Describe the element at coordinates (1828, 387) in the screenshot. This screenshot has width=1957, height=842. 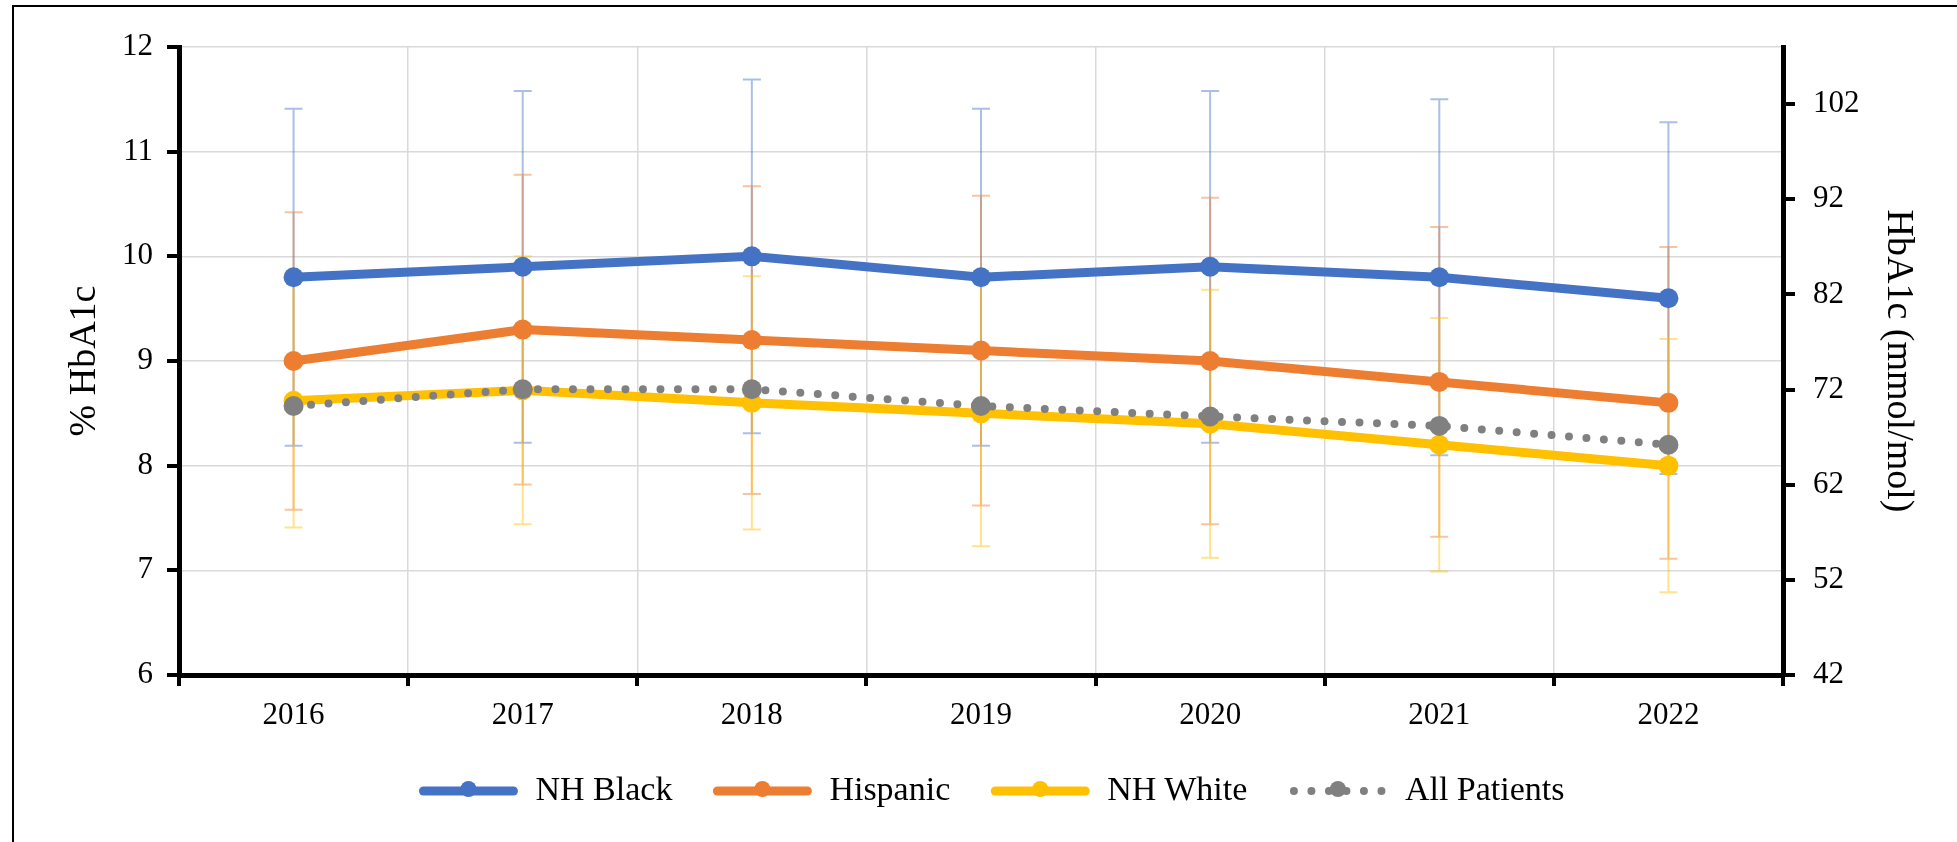
I see `y2-tick-label: 72` at that location.